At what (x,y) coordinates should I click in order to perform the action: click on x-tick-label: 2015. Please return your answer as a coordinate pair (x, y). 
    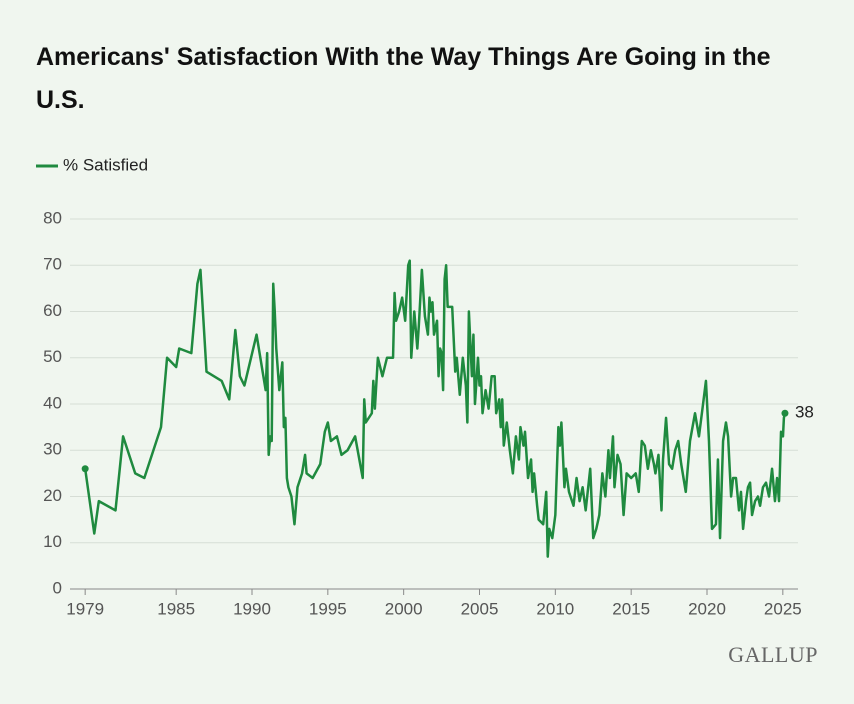
    Looking at the image, I should click on (631, 608).